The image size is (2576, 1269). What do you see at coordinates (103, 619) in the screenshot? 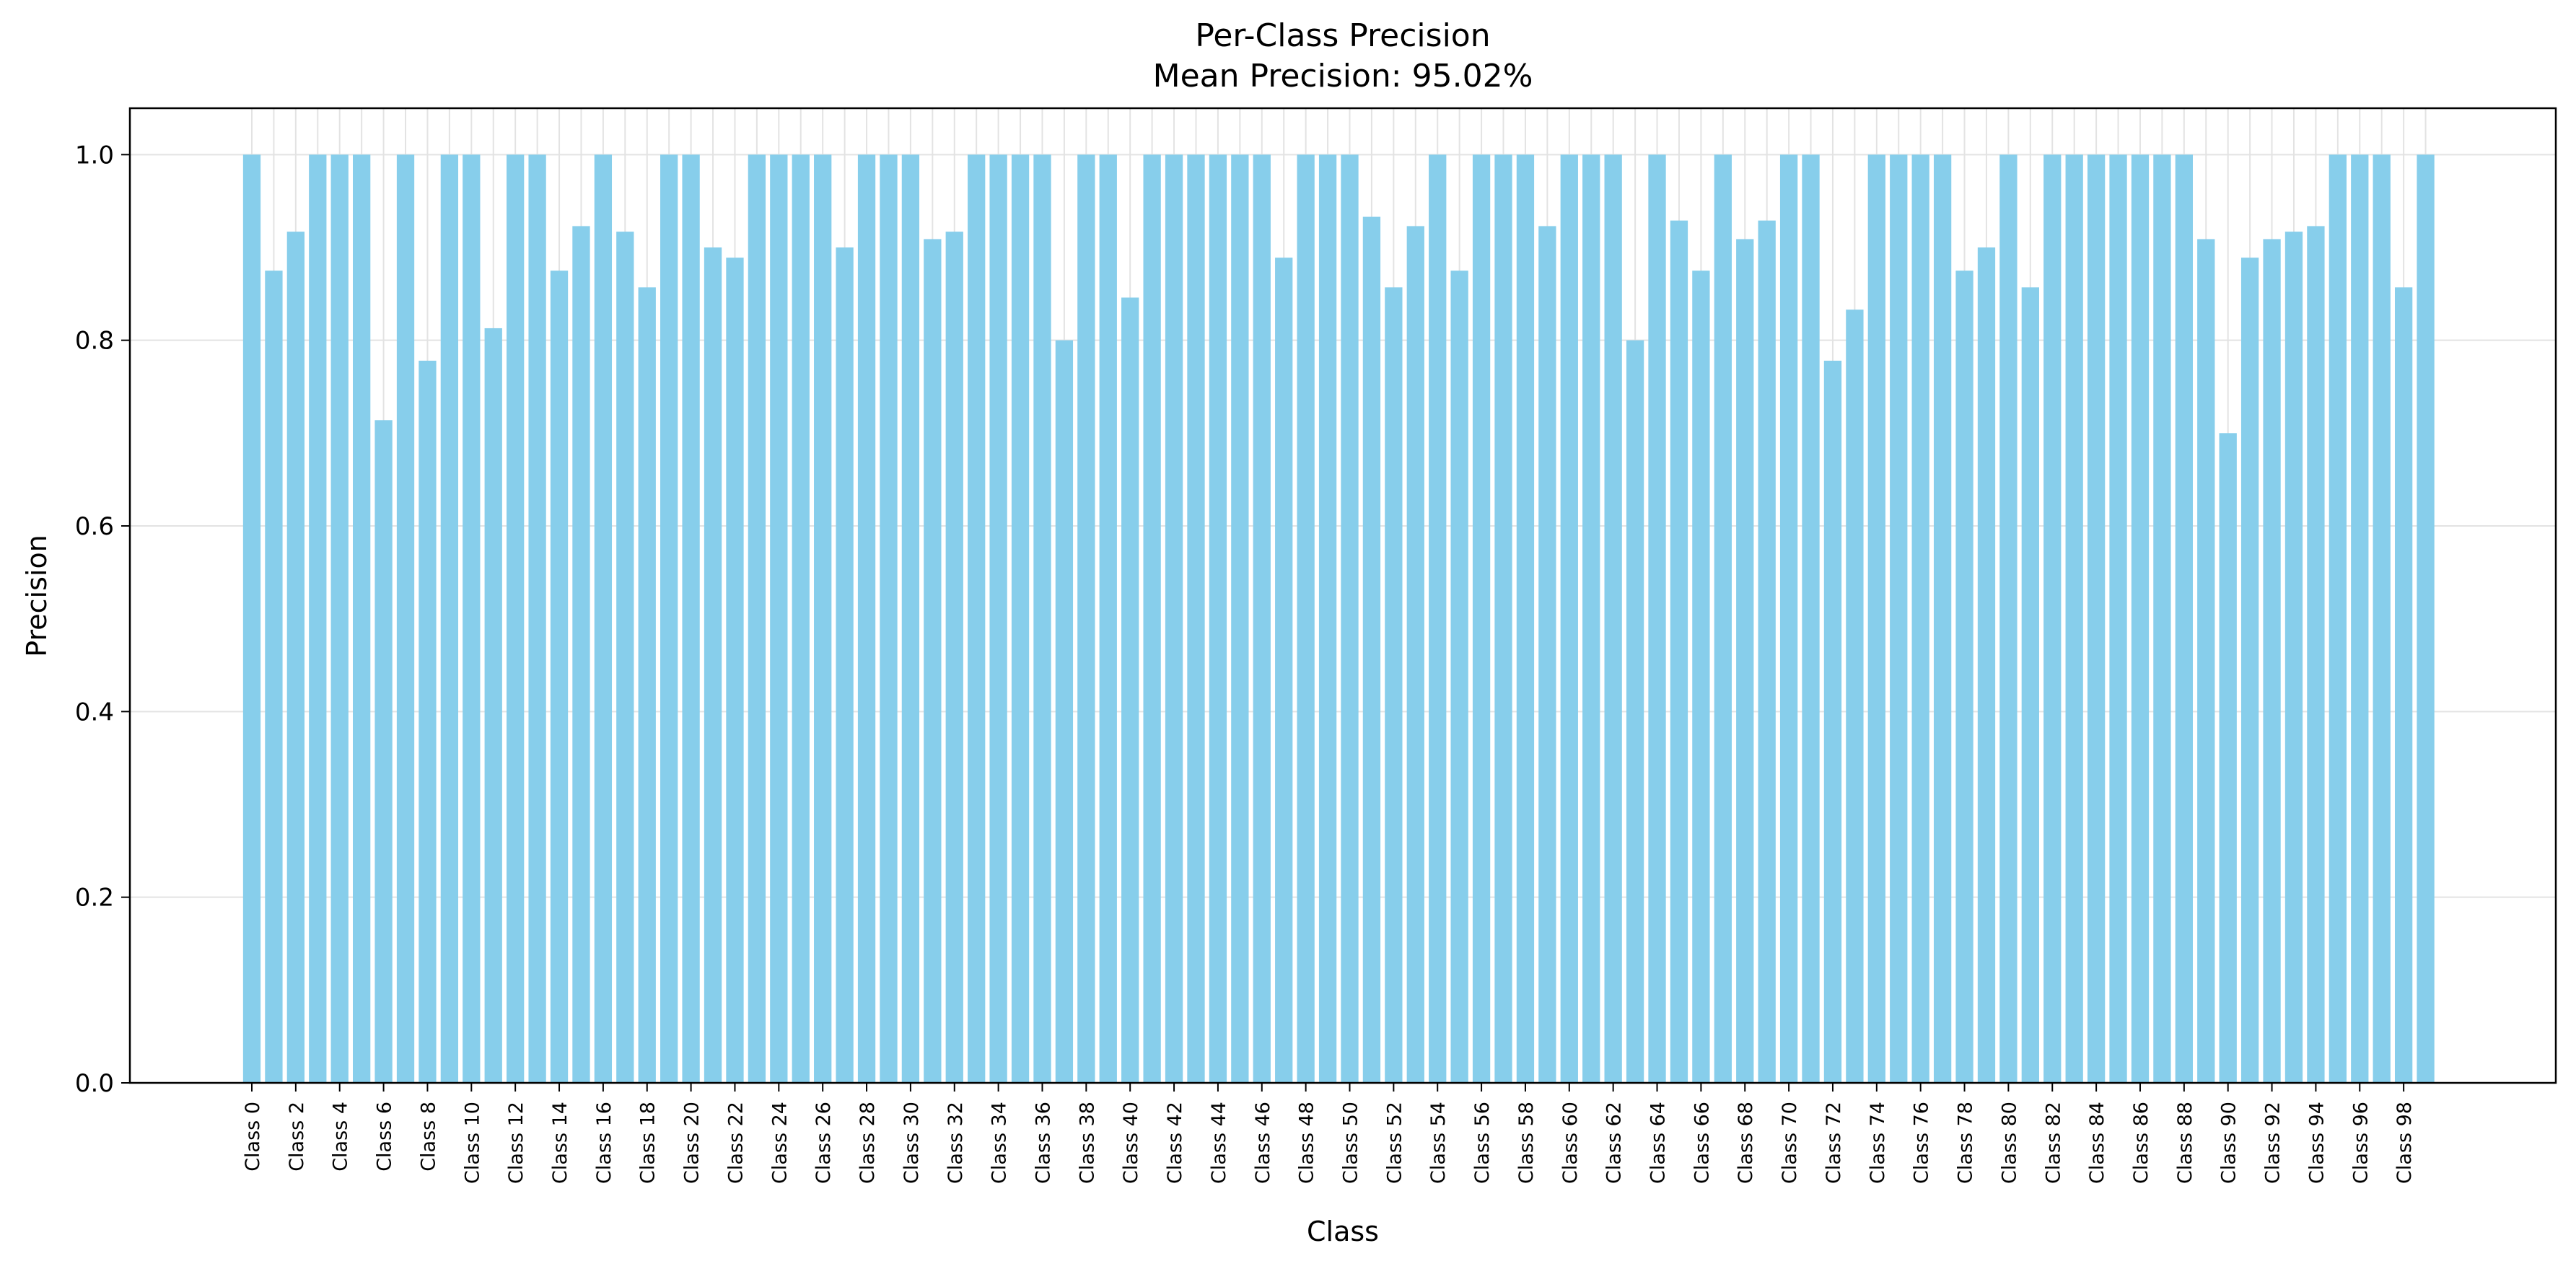
I see `y-axis-ticks: 0.0 0.2 0.4 0.6 0.8 1.0` at bounding box center [103, 619].